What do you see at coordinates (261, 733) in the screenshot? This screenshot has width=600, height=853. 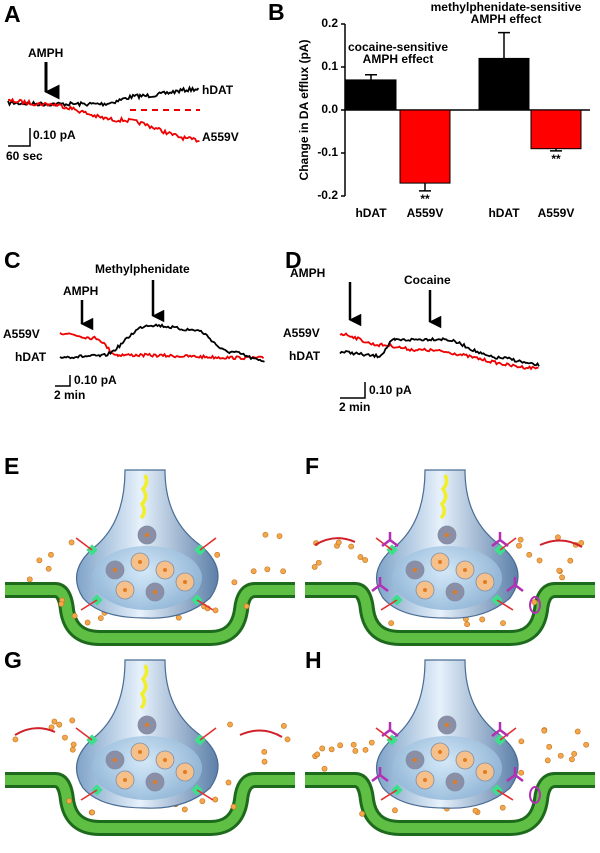 I see `arc` at bounding box center [261, 733].